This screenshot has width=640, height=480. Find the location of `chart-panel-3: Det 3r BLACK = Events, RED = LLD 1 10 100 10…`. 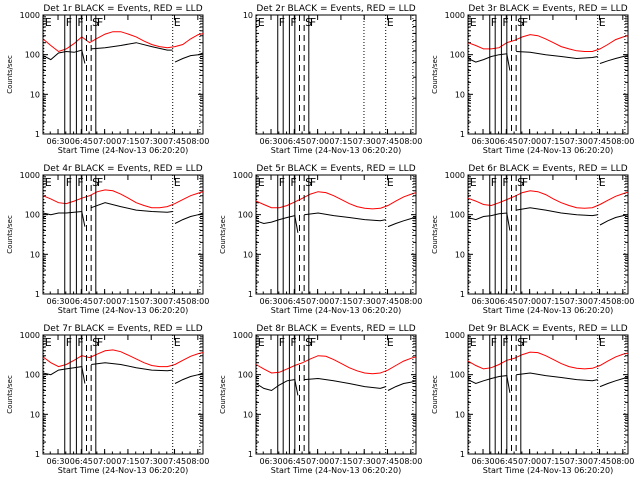

chart-panel-3: Det 3r BLACK = Events, RED = LLD 1 10 100 10… is located at coordinates (532, 79).